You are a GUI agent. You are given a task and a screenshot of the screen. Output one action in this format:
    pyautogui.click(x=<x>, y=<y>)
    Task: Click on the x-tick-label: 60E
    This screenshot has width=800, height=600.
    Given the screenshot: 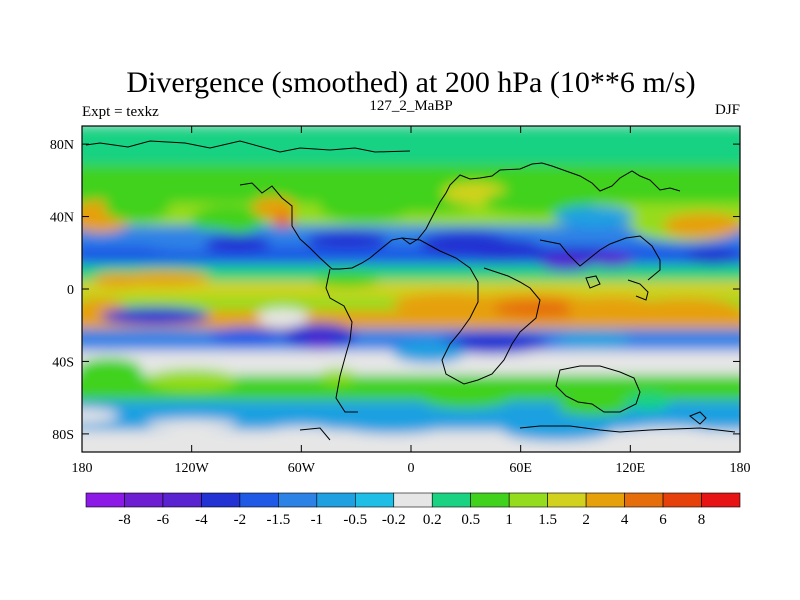 What is the action you would take?
    pyautogui.click(x=520, y=468)
    